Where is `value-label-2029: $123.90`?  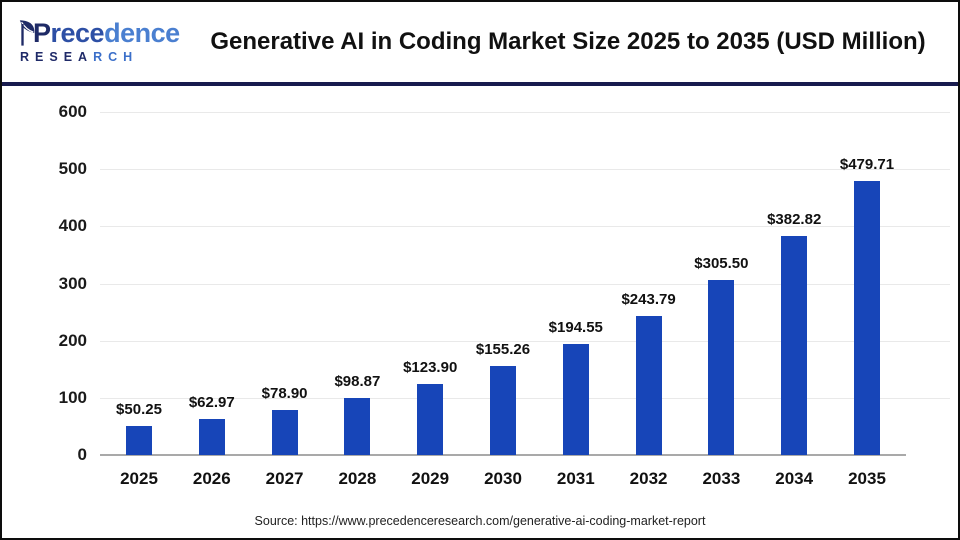
value-label-2029: $123.90 is located at coordinates (430, 368).